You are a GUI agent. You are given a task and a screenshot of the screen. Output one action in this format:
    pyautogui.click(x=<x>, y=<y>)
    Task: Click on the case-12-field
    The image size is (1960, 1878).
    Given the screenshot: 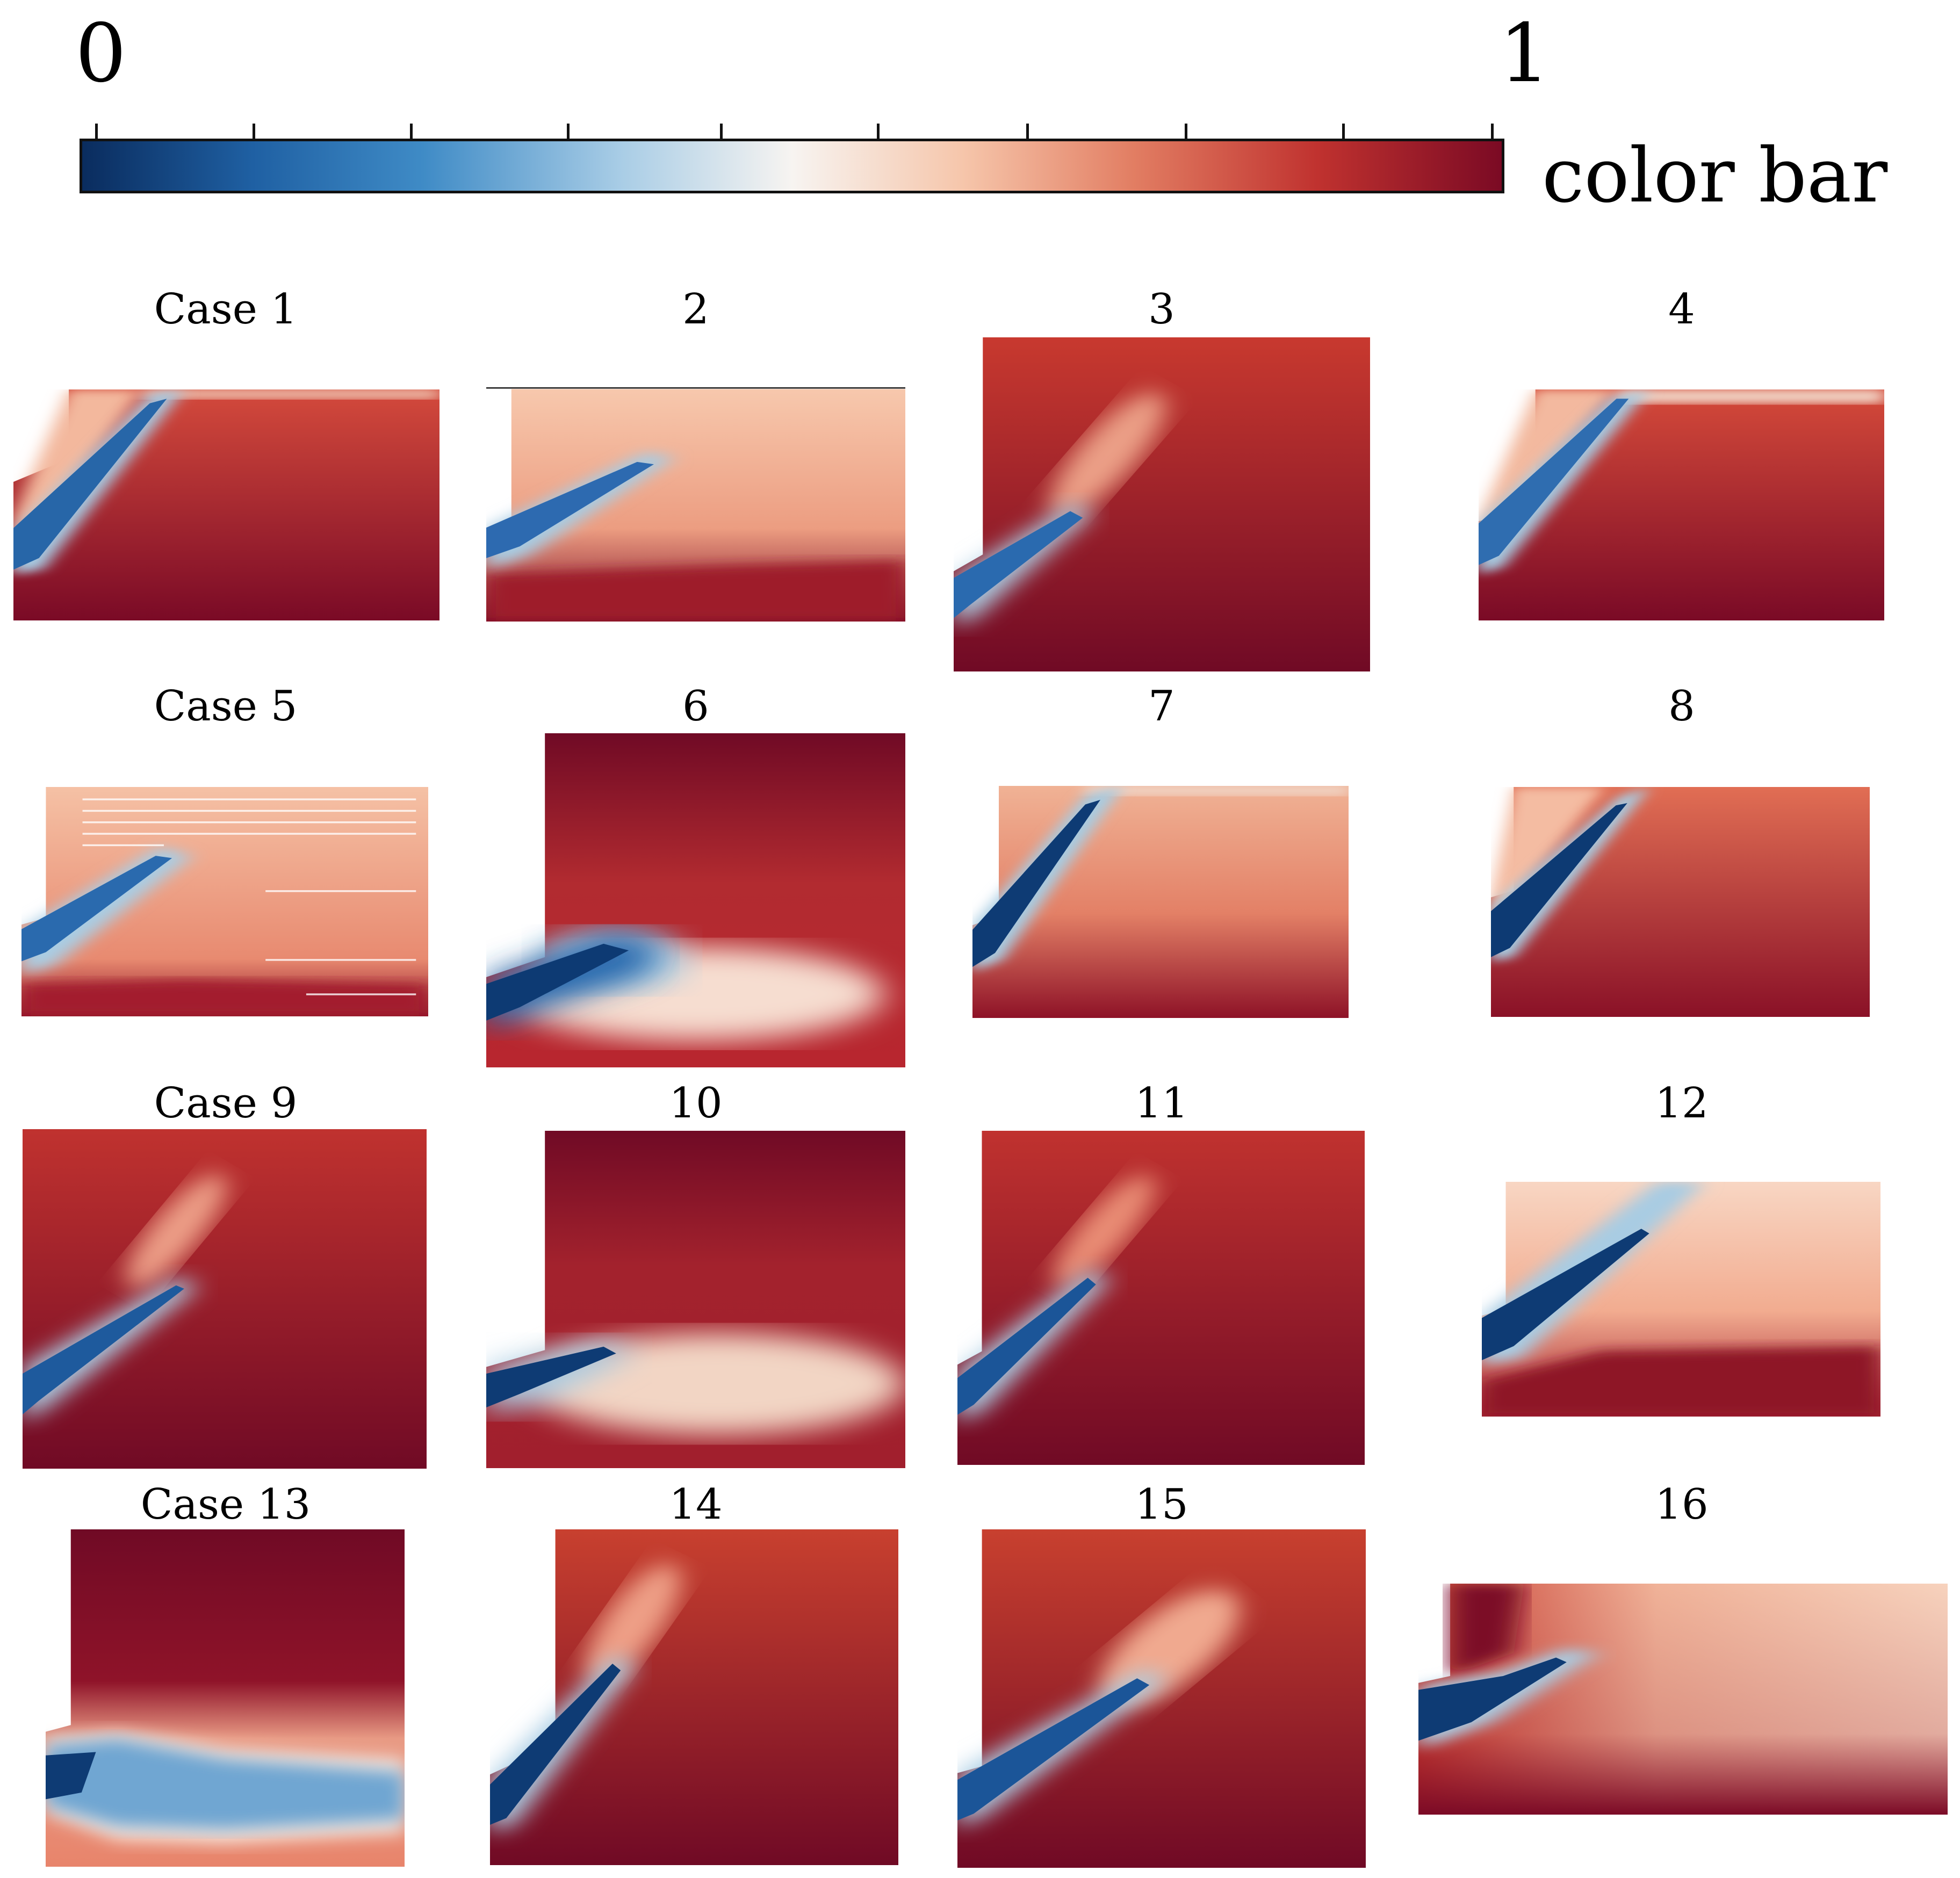 What is the action you would take?
    pyautogui.click(x=1681, y=1300)
    